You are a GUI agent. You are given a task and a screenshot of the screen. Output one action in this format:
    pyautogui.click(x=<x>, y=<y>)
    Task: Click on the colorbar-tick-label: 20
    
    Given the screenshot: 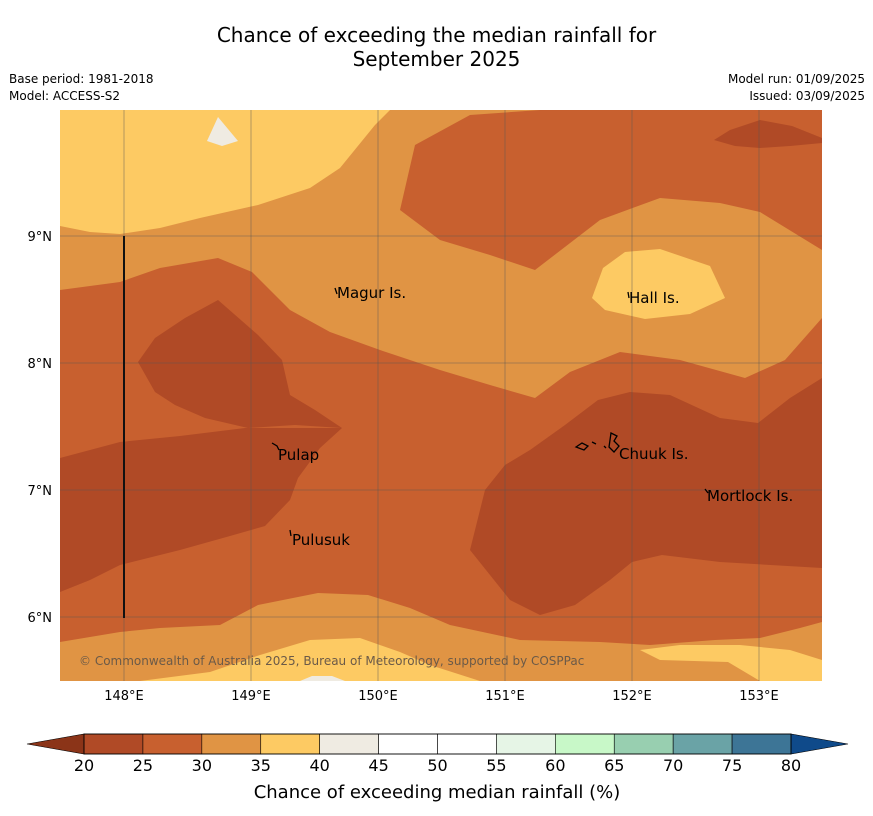 What is the action you would take?
    pyautogui.click(x=84, y=765)
    